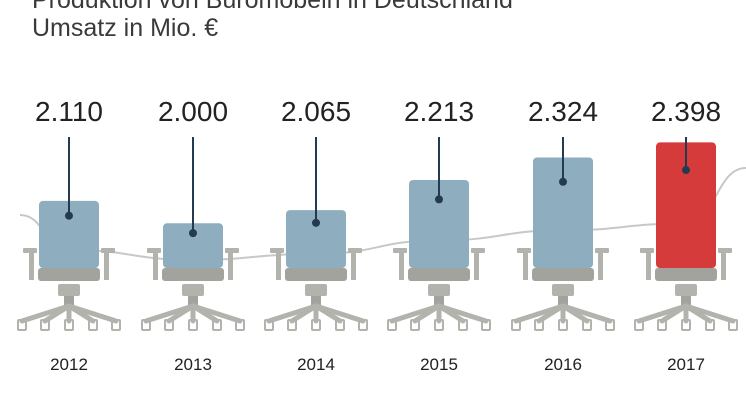  What do you see at coordinates (563, 364) in the screenshot?
I see `year-label: 2016` at bounding box center [563, 364].